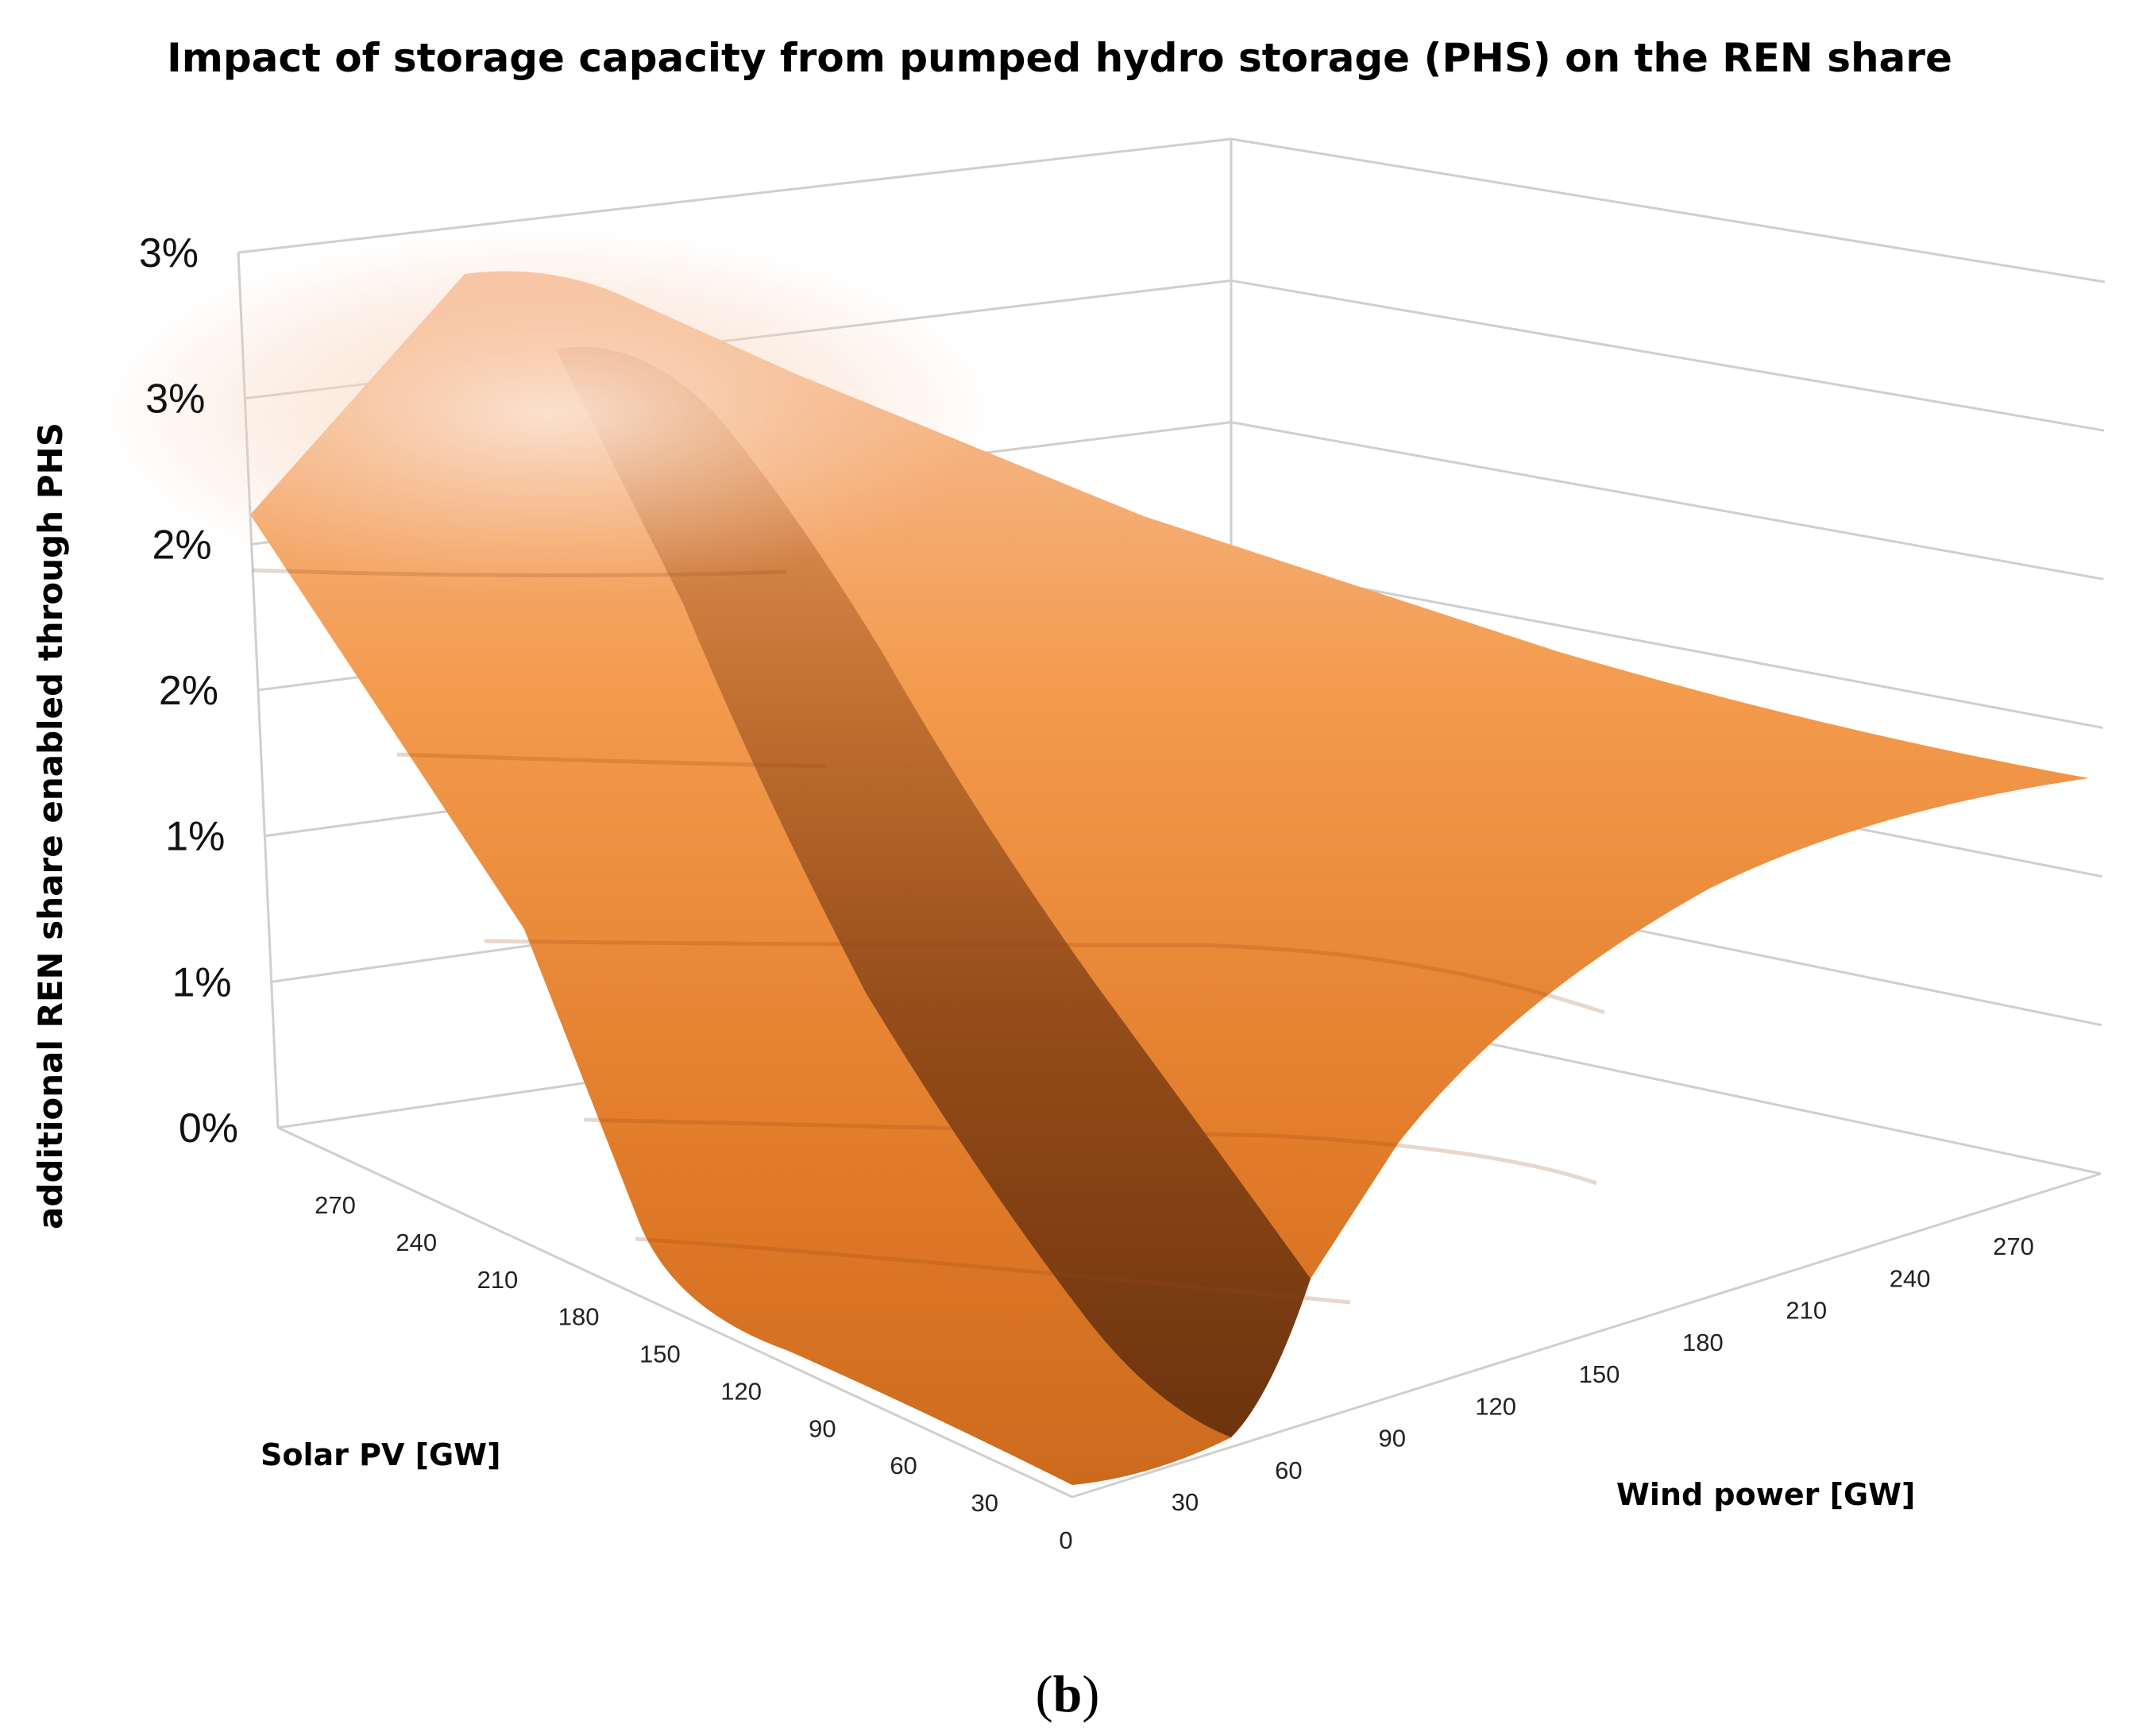  Describe the element at coordinates (381, 1454) in the screenshot. I see `solar-axis-title: Solar PV [GW]` at that location.